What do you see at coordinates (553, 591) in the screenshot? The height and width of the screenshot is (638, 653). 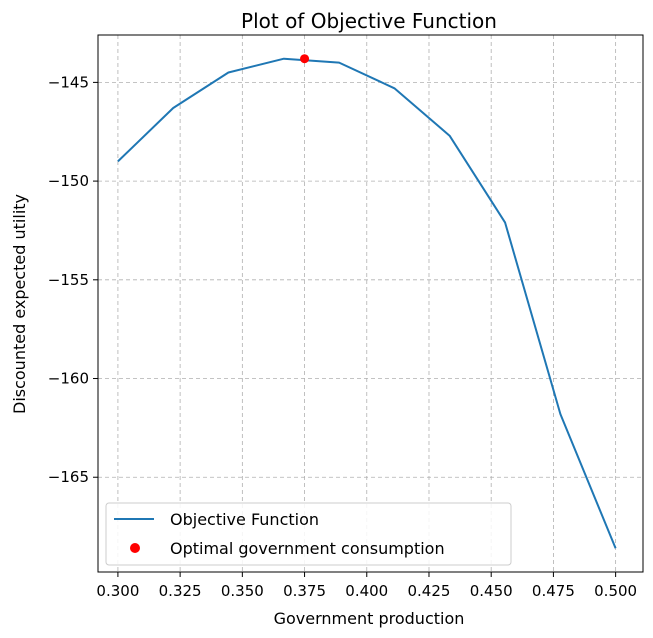 I see `x-tick-label: 0.475` at bounding box center [553, 591].